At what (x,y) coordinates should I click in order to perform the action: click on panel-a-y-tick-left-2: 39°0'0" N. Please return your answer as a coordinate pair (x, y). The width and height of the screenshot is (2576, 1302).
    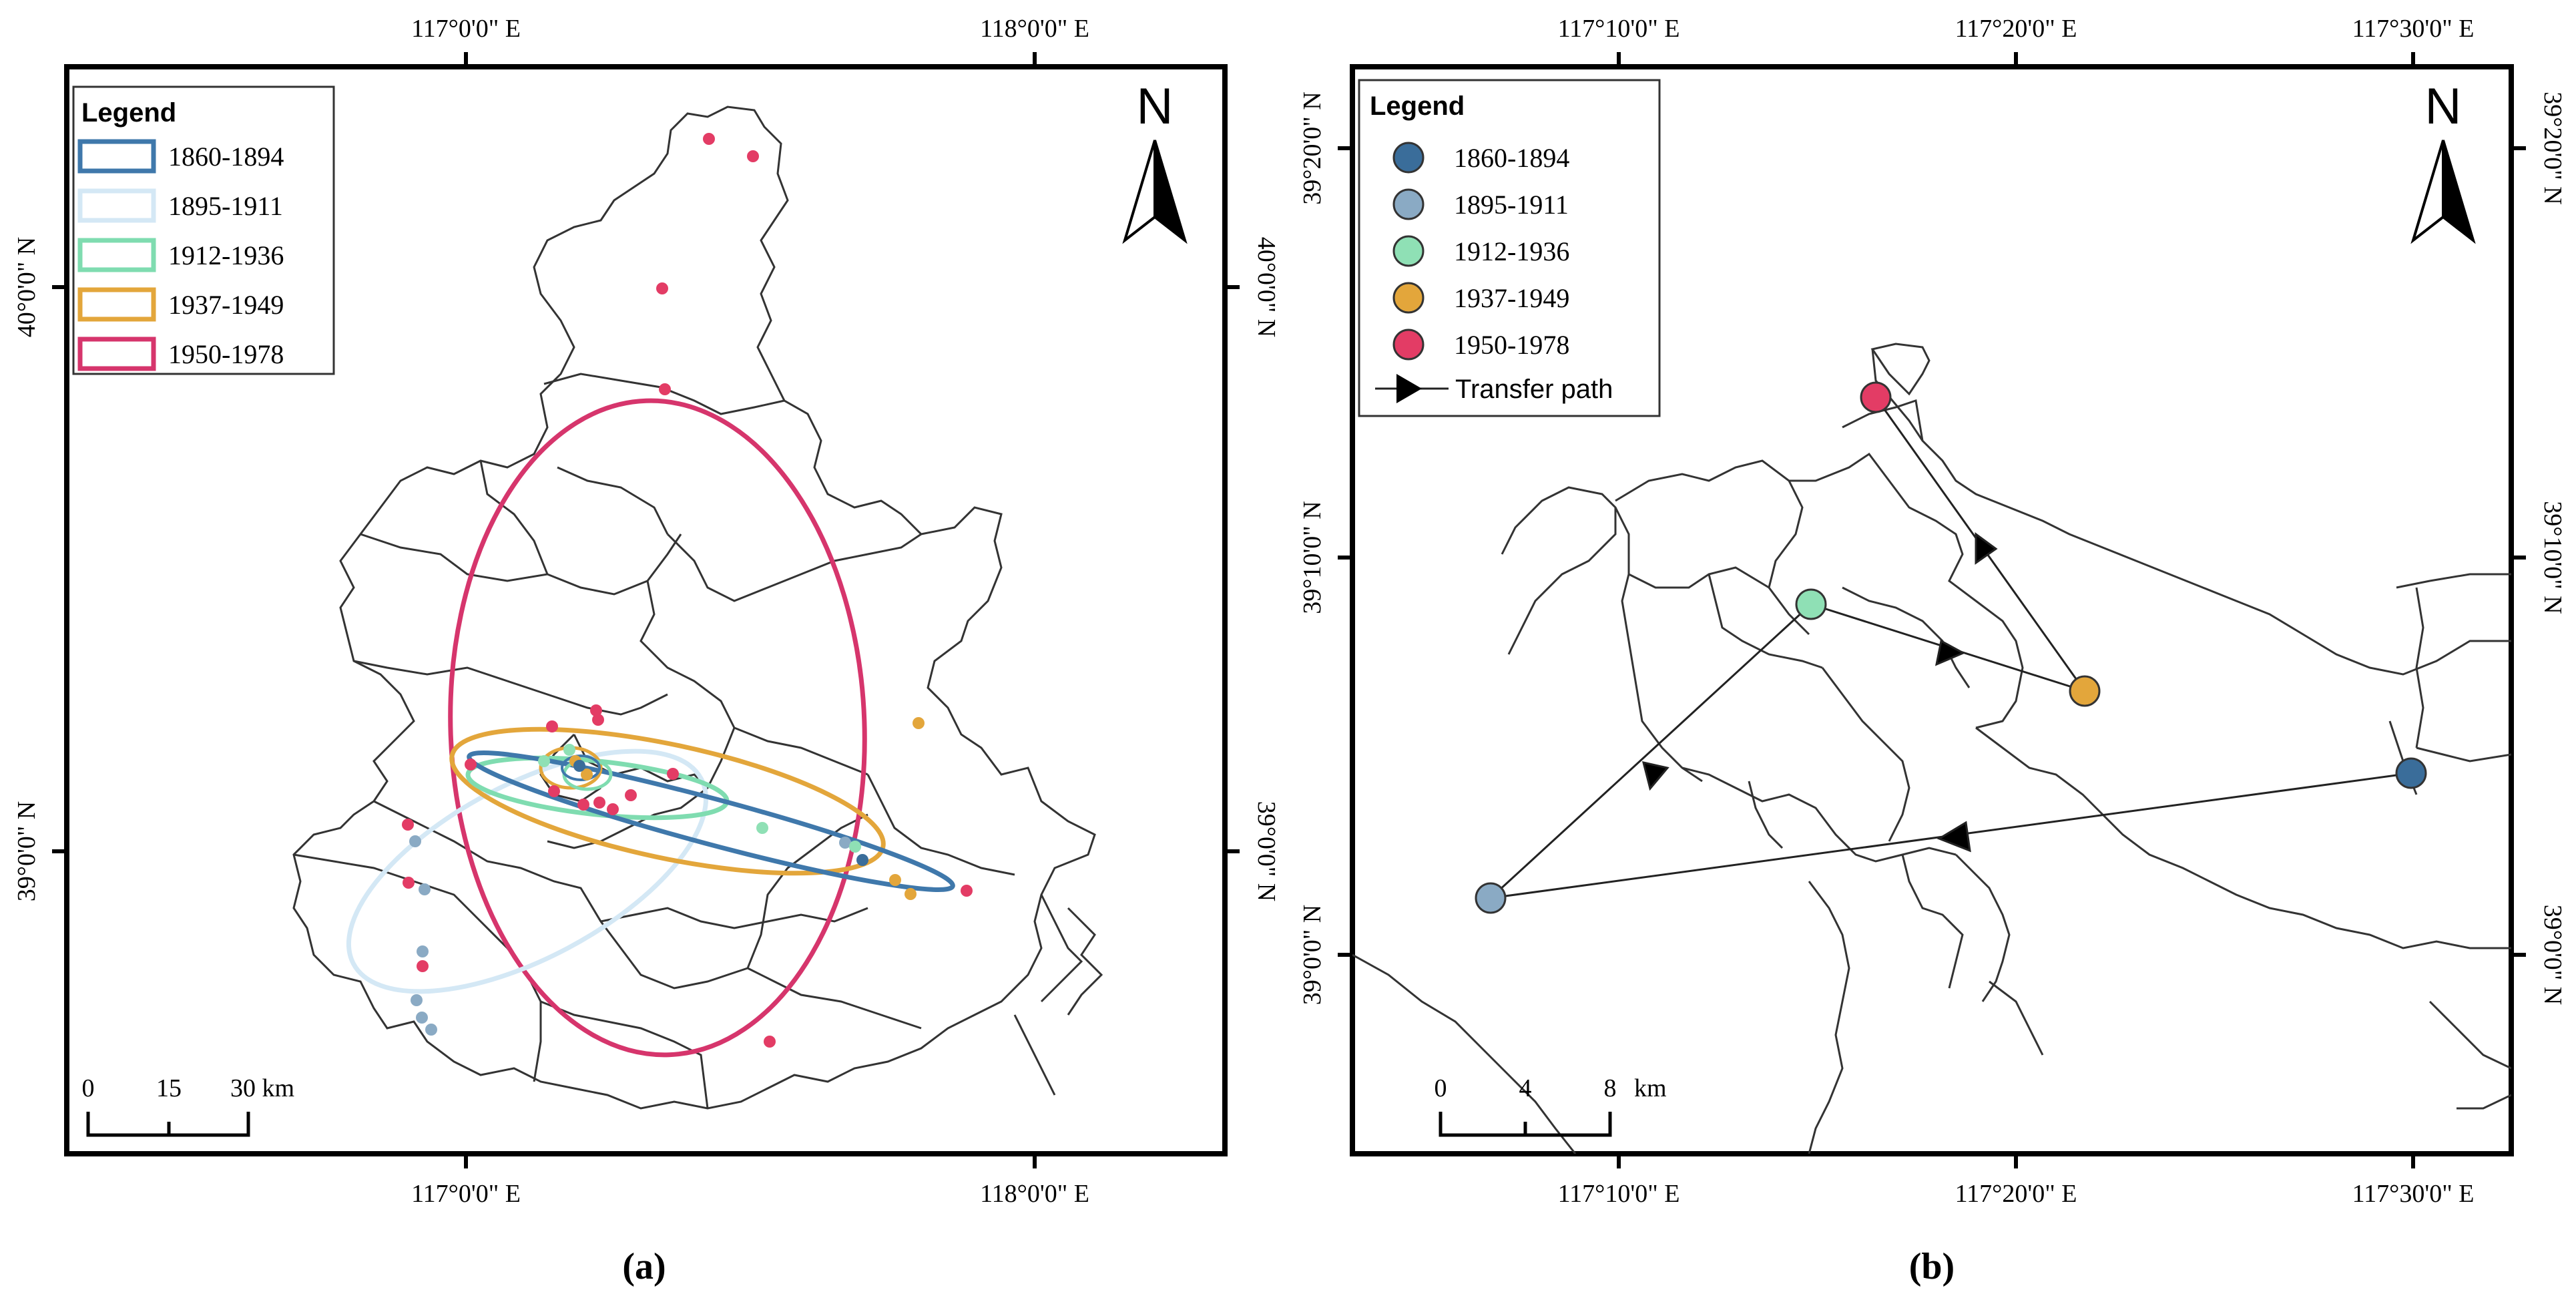
    Looking at the image, I should click on (27, 851).